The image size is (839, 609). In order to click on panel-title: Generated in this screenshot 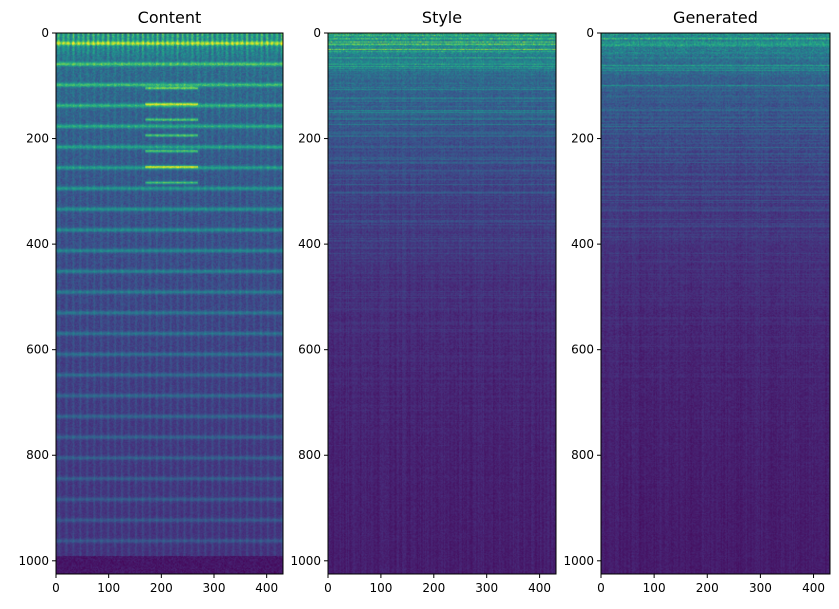, I will do `click(715, 17)`.